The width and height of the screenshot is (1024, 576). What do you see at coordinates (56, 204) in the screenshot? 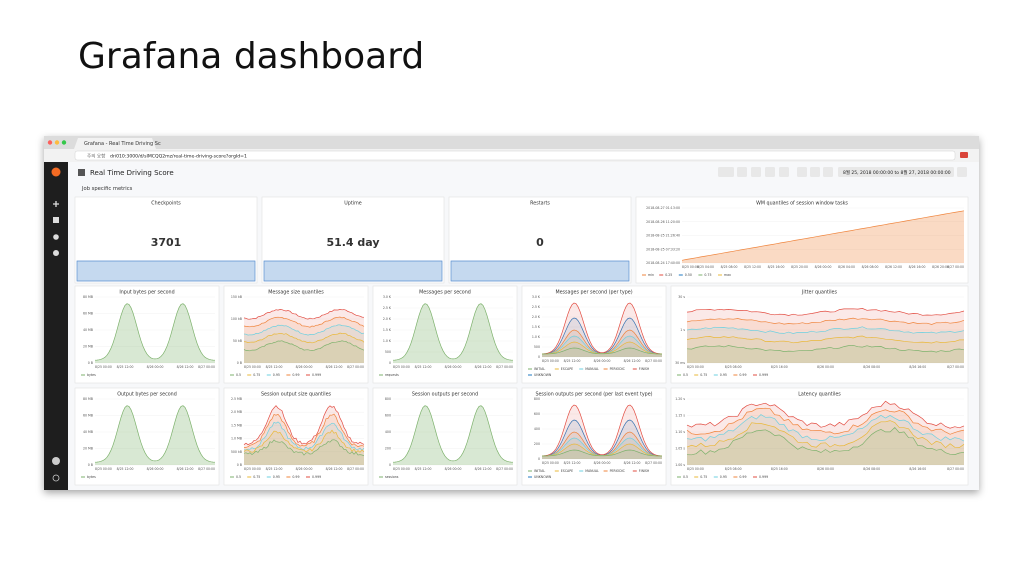
I see `create-icon` at bounding box center [56, 204].